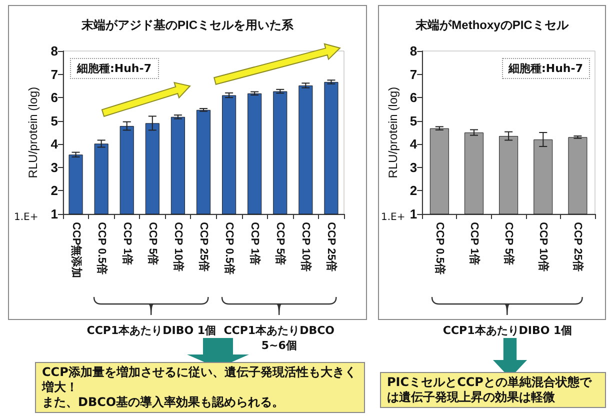  Describe the element at coordinates (490, 390) in the screenshot. I see `text: PICミセルとCCPとの単純混合状態では遺伝子発現上昇の効果は軽微` at that location.